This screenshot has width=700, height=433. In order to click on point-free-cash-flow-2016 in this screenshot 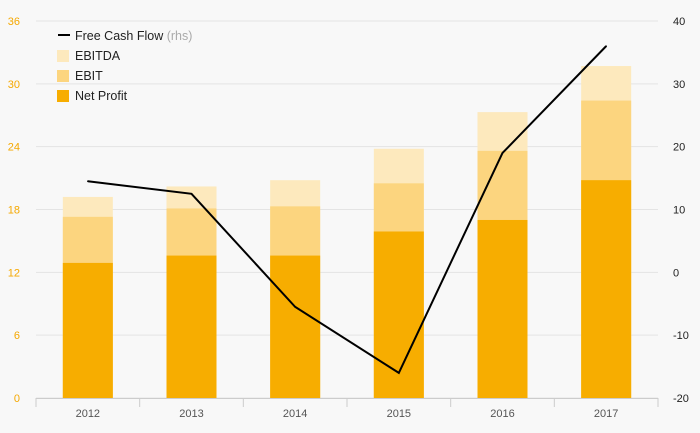, I will do `click(502, 153)`.